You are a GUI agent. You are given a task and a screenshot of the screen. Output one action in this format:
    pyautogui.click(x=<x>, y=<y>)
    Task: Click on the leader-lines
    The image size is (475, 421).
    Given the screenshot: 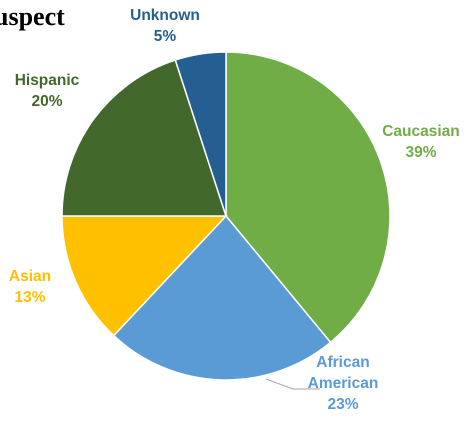 What is the action you would take?
    pyautogui.click(x=292, y=384)
    